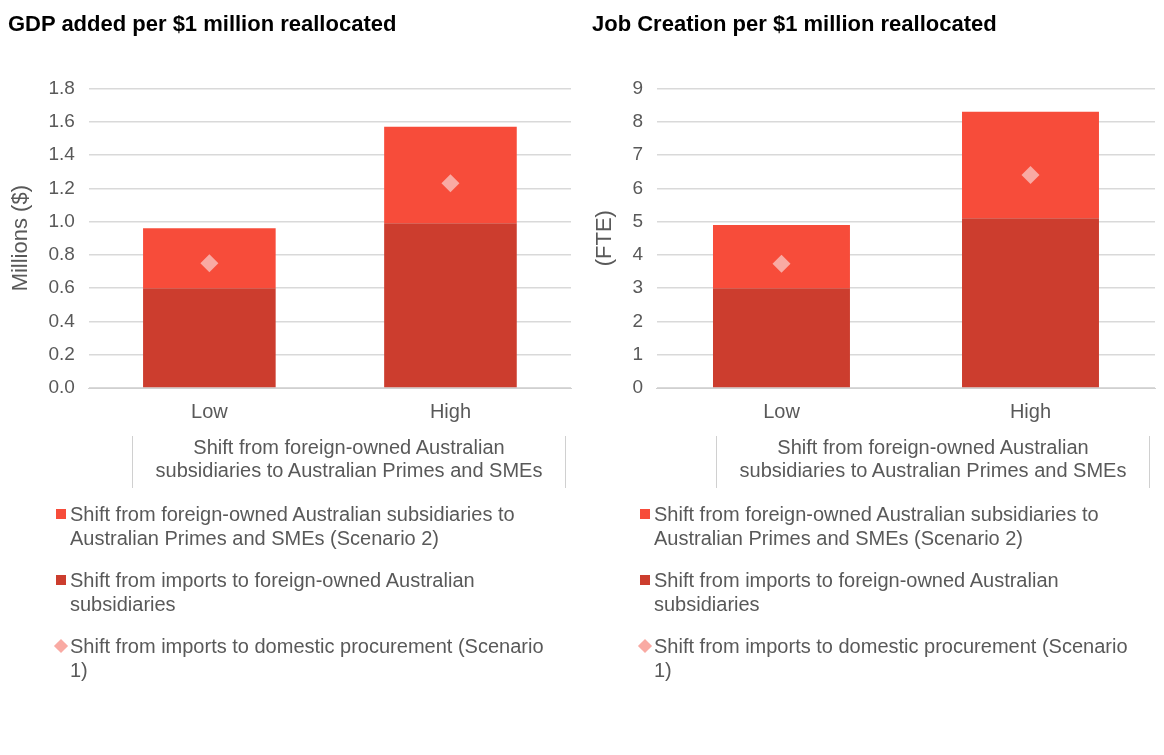  What do you see at coordinates (61, 87) in the screenshot?
I see `y-tick-label: 1.8` at bounding box center [61, 87].